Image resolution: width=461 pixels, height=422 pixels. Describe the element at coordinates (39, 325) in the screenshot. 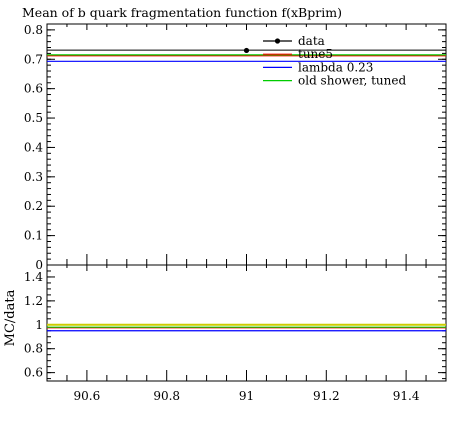

I see `y-tick-label: 1` at that location.